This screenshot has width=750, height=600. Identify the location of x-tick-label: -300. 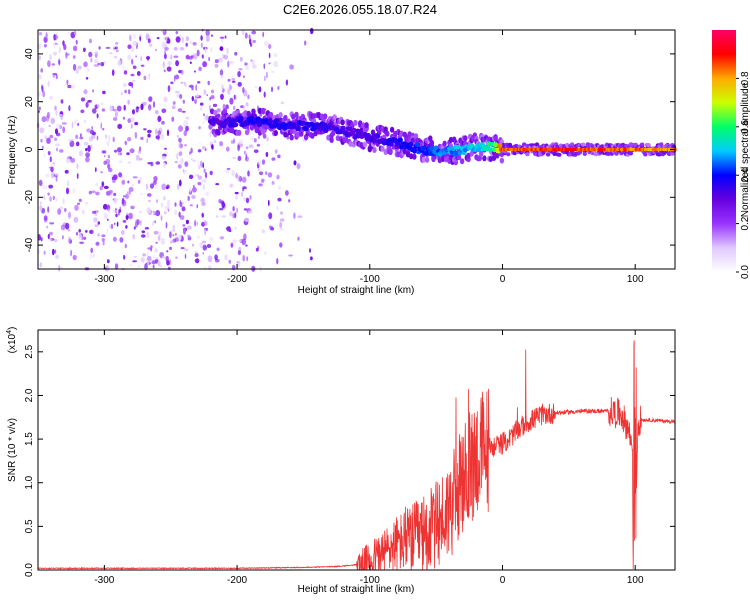
(104, 279).